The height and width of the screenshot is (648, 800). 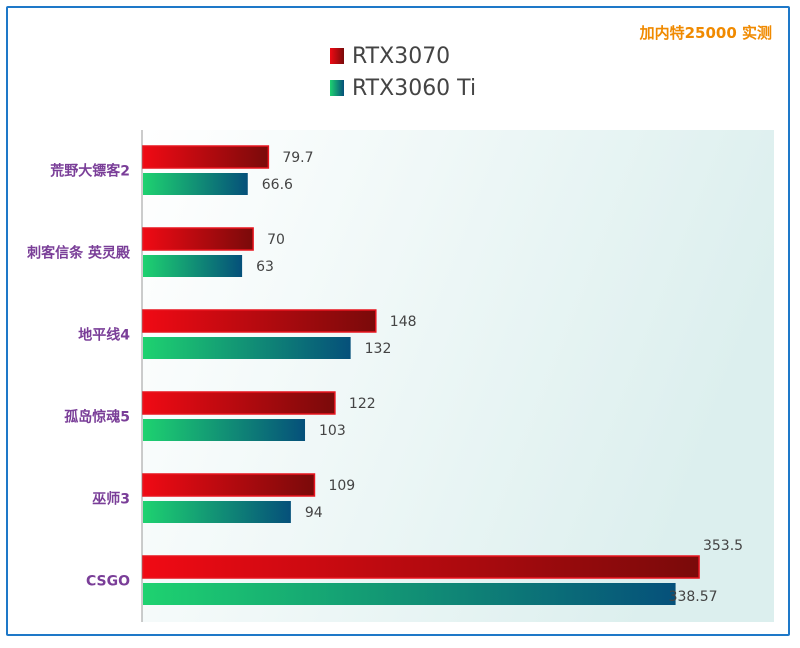 What do you see at coordinates (277, 185) in the screenshot?
I see `value-label: 66.6` at bounding box center [277, 185].